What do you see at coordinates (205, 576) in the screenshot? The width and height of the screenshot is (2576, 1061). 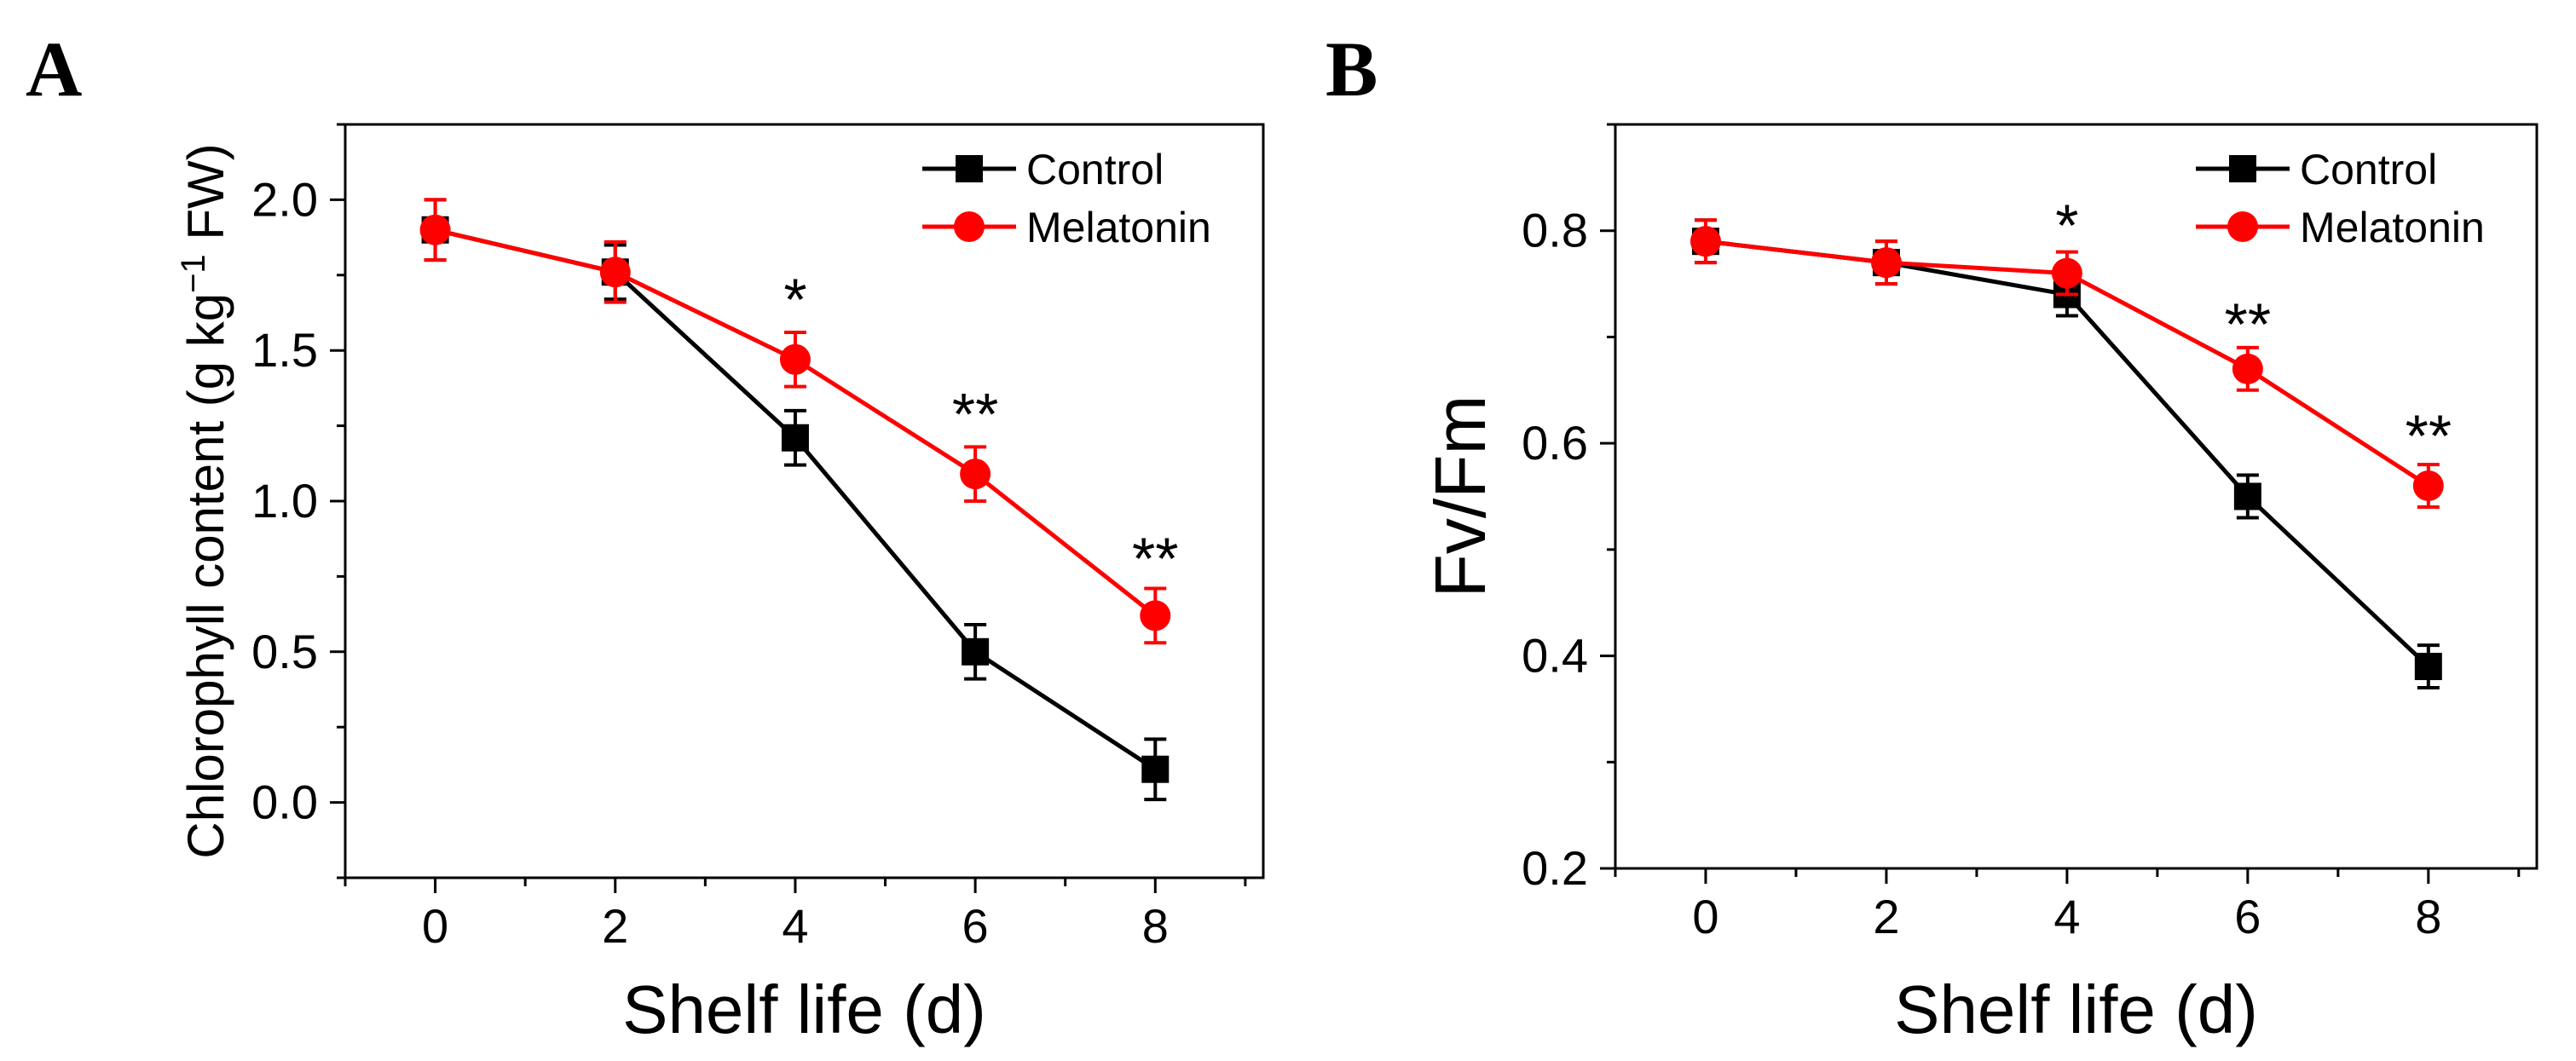 I see `y-axis-label-main: Chlorophyll content (g kg` at bounding box center [205, 576].